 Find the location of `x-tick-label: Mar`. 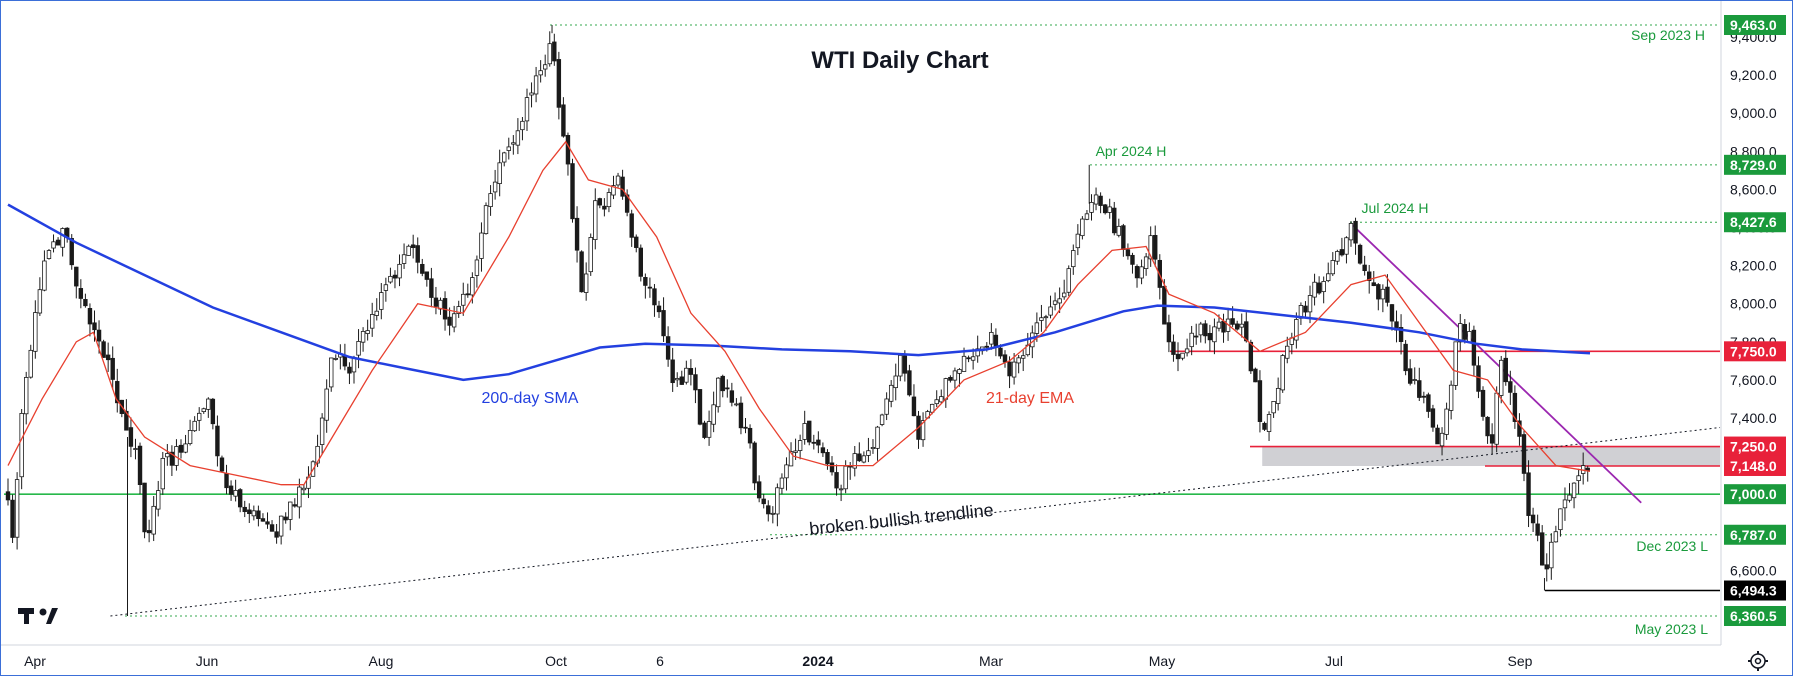

x-tick-label: Mar is located at coordinates (991, 661).